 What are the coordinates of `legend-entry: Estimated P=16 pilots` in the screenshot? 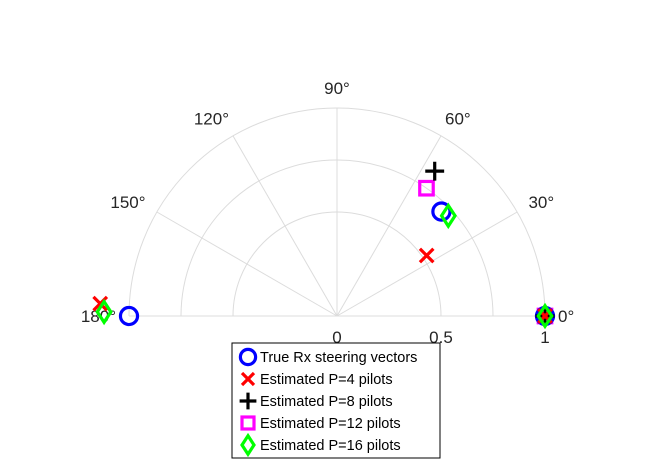 It's located at (320, 445).